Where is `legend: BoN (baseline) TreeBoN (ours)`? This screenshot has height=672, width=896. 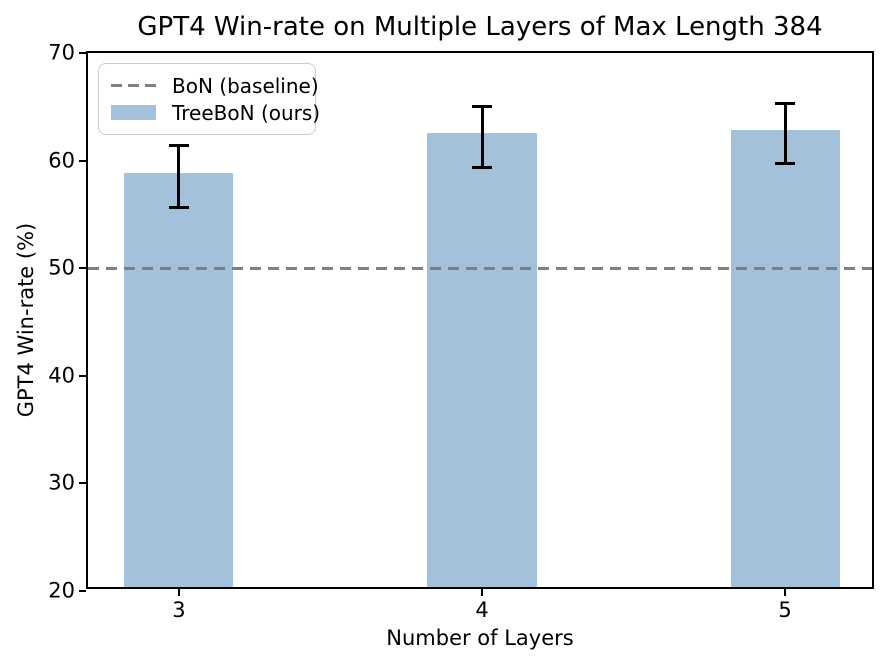 legend: BoN (baseline) TreeBoN (ours) is located at coordinates (209, 99).